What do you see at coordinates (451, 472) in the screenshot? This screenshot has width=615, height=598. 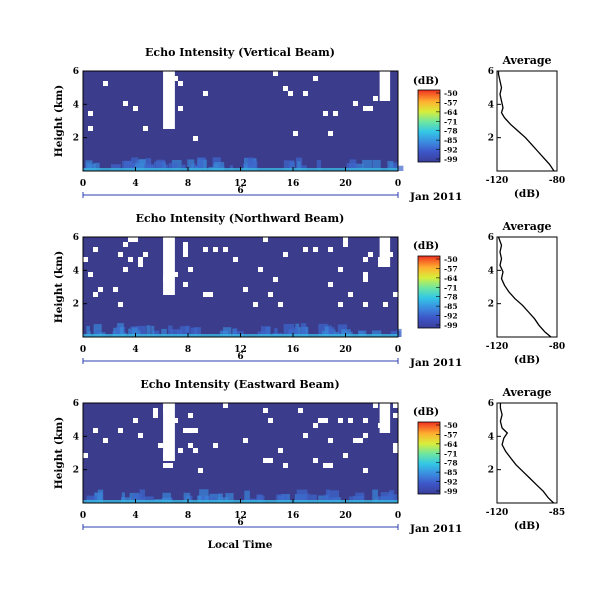 I see `colorbar-tick-label: -85` at bounding box center [451, 472].